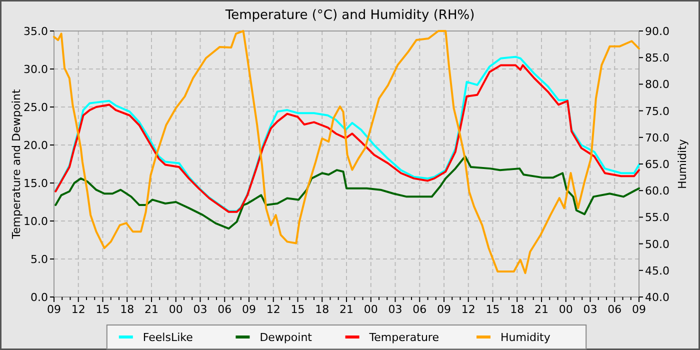  What do you see at coordinates (36, 145) in the screenshot?
I see `y-tick-label: 20.0` at bounding box center [36, 145].